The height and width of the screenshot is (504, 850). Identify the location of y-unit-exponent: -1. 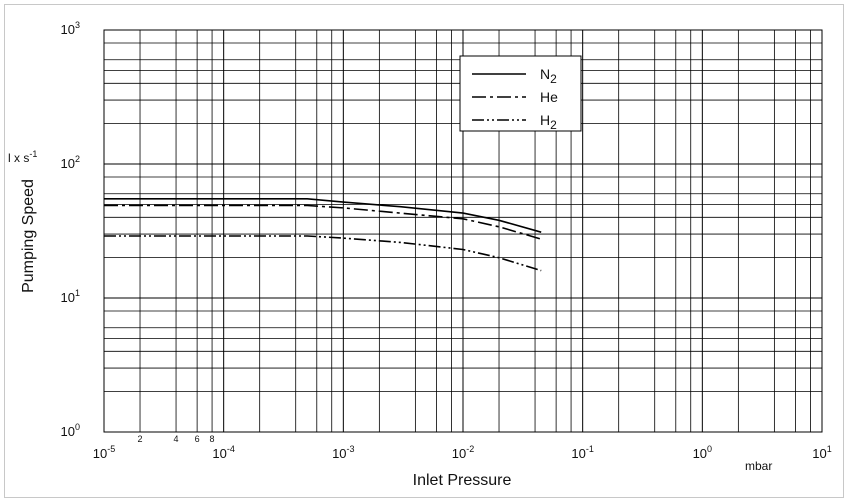
(33, 154).